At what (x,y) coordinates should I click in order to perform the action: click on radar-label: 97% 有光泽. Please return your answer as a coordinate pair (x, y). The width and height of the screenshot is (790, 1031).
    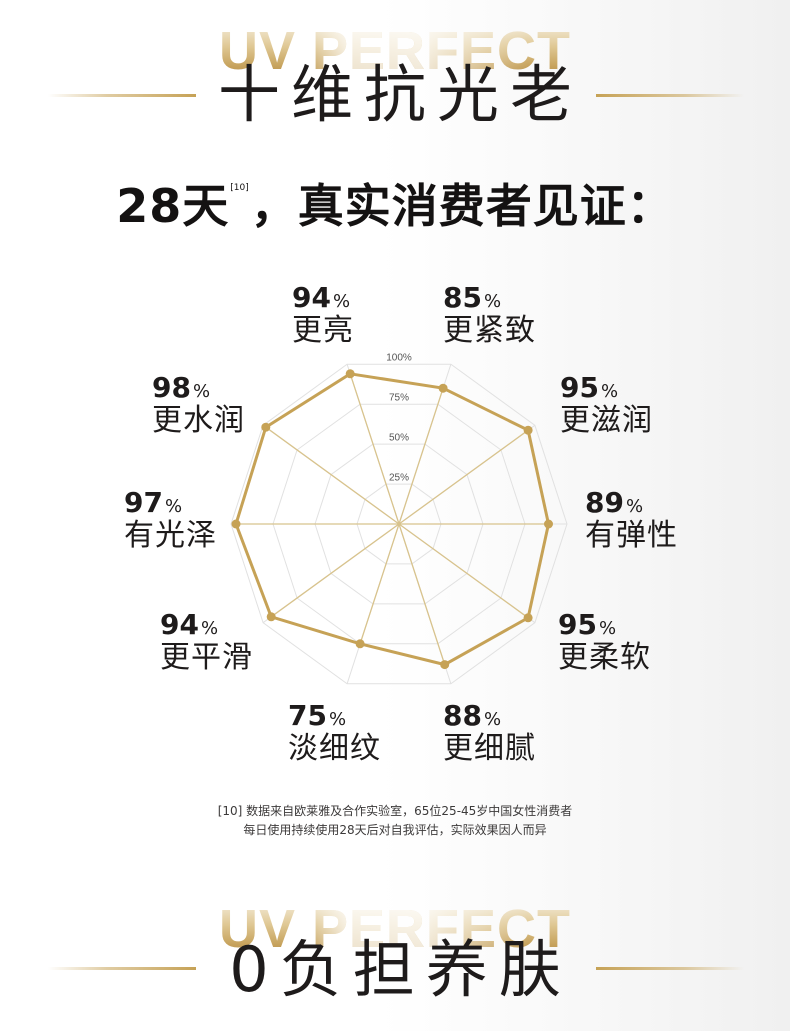
    Looking at the image, I should click on (170, 520).